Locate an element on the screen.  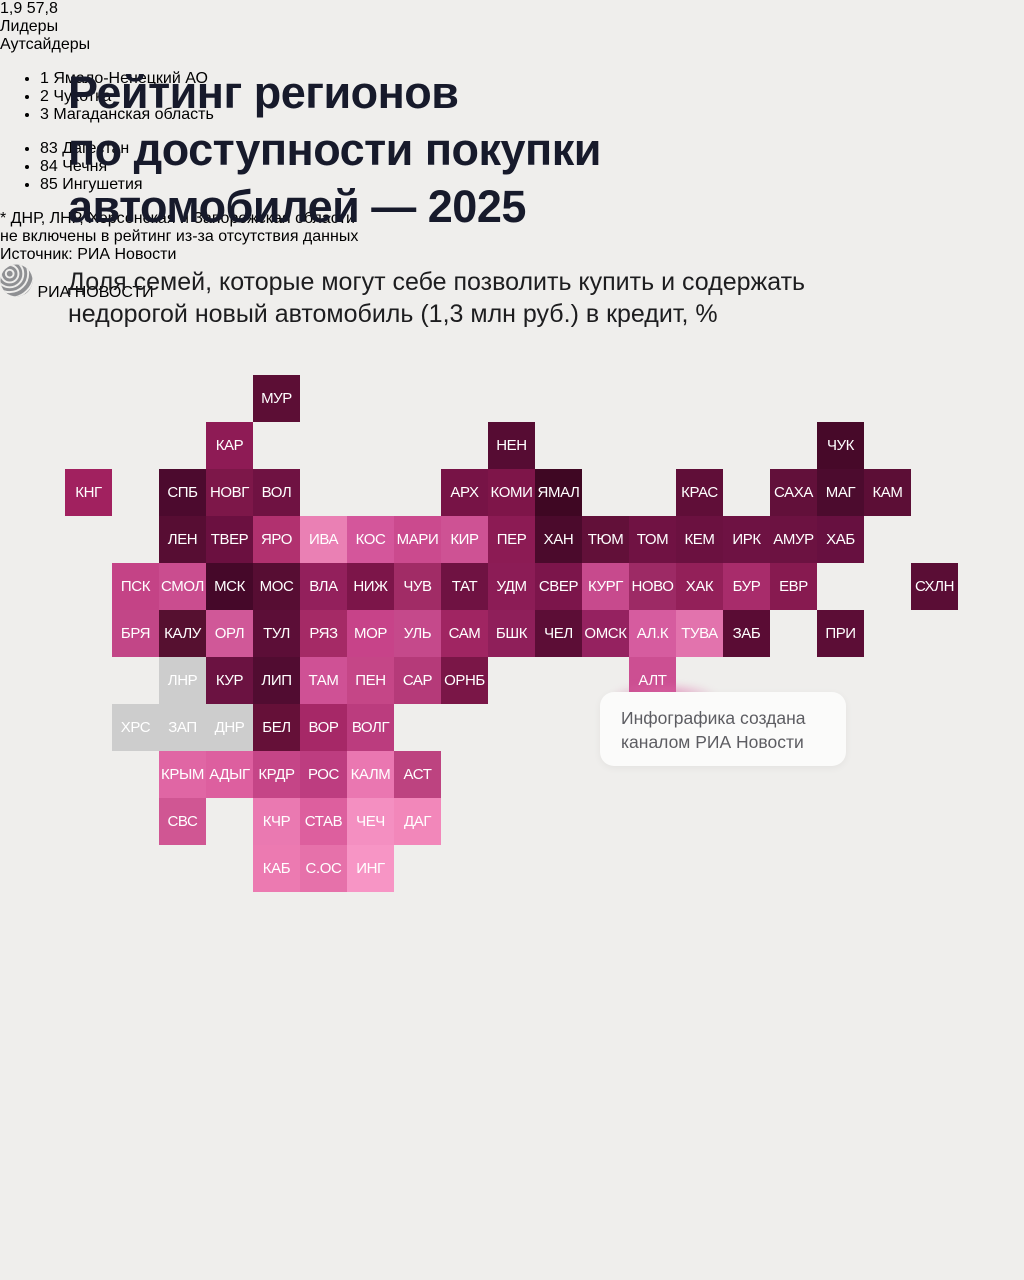
scale-max-label: 57,8 is located at coordinates (42, 8).